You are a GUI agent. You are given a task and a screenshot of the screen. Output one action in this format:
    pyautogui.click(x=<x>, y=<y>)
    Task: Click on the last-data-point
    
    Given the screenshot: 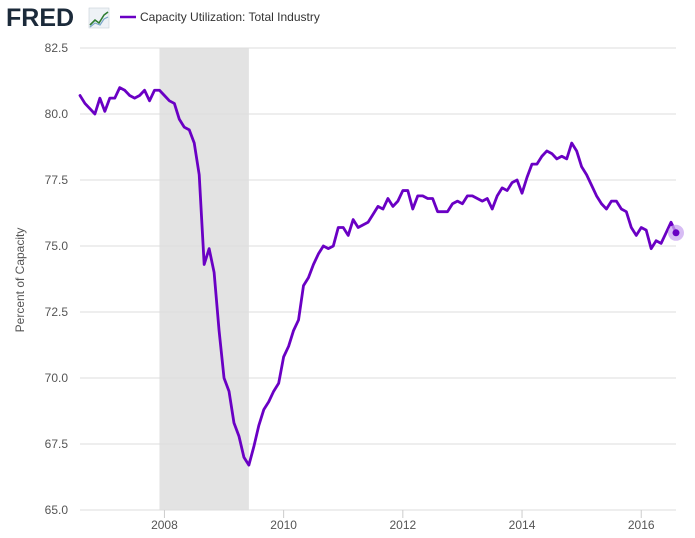 What is the action you would take?
    pyautogui.click(x=676, y=233)
    